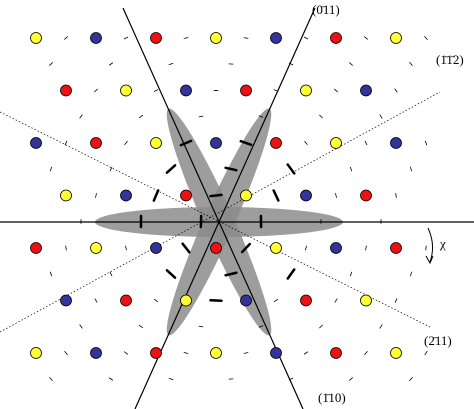 The width and height of the screenshot is (474, 409). I want to click on direction-label: (0̄11), so click(326, 9).